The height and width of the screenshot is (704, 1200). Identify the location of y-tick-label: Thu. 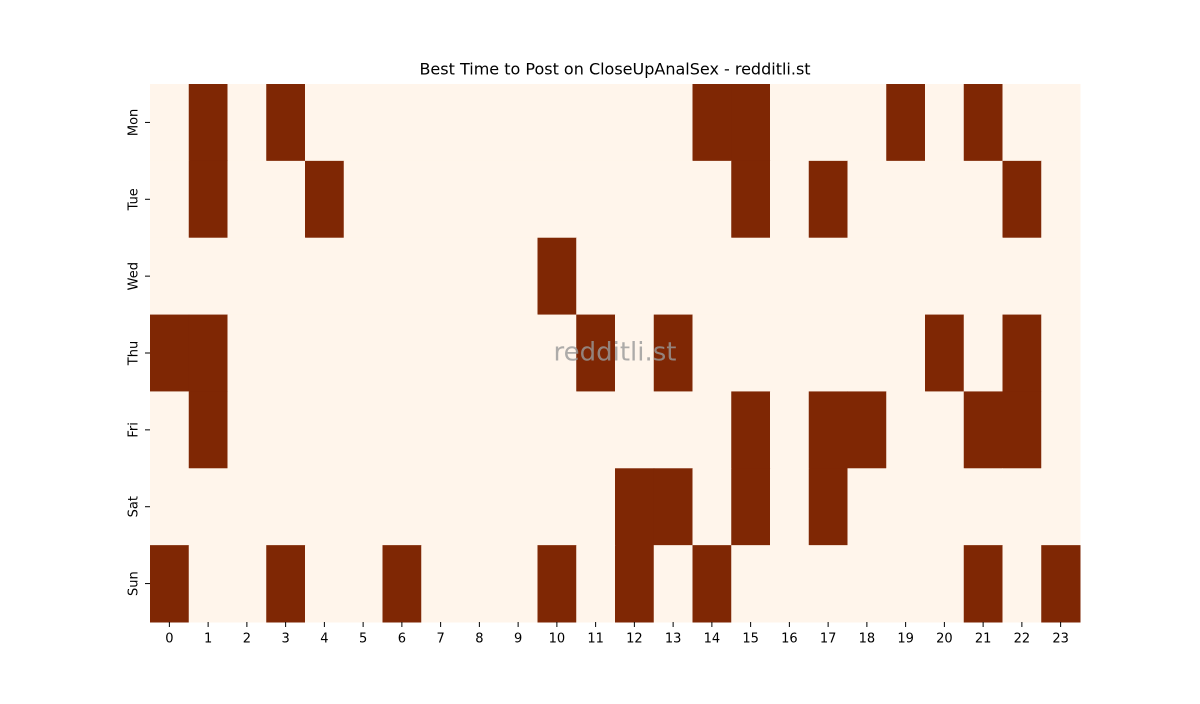
(134, 353).